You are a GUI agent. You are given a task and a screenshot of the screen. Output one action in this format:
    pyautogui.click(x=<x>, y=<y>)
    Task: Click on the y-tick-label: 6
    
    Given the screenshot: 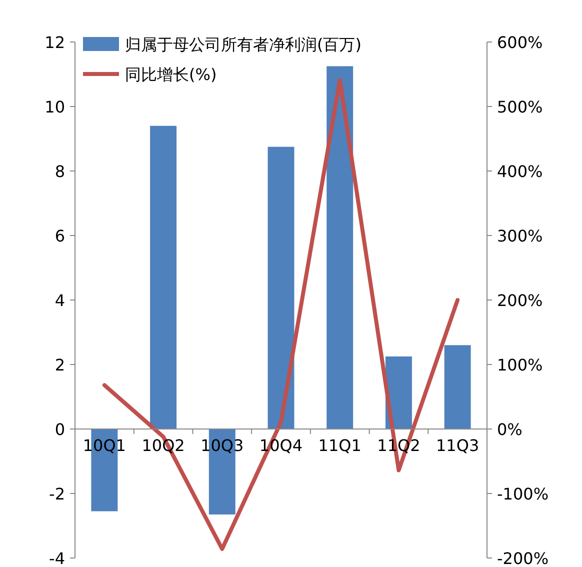 What is the action you would take?
    pyautogui.click(x=59, y=236)
    